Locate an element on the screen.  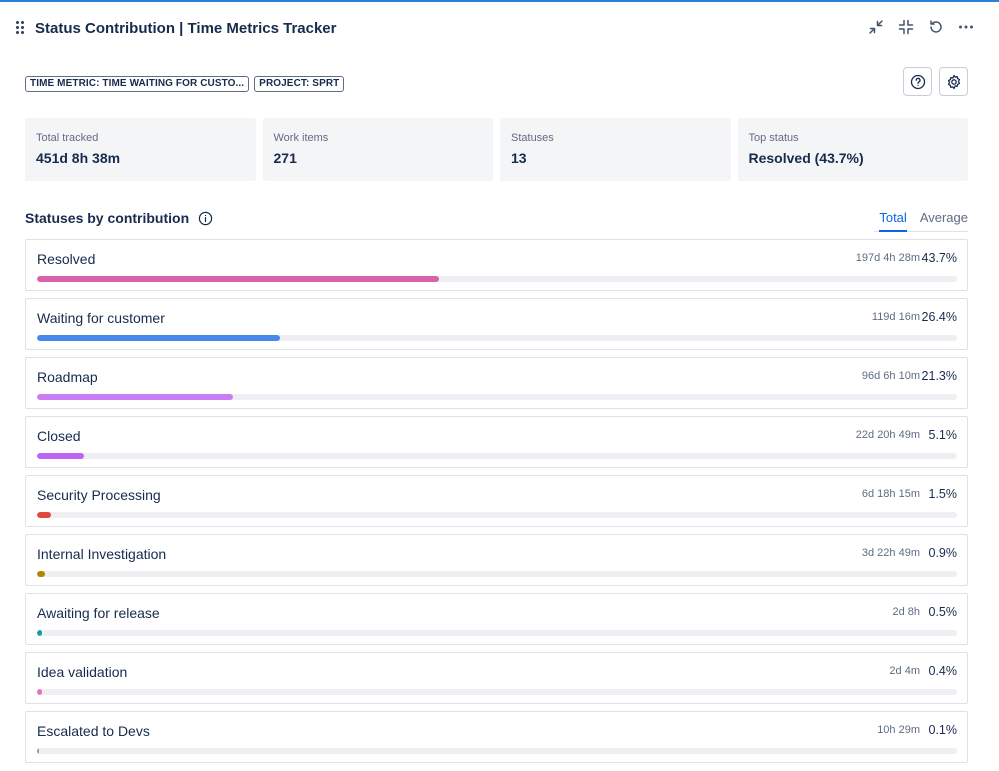
status-percent: 0.1% is located at coordinates (943, 730).